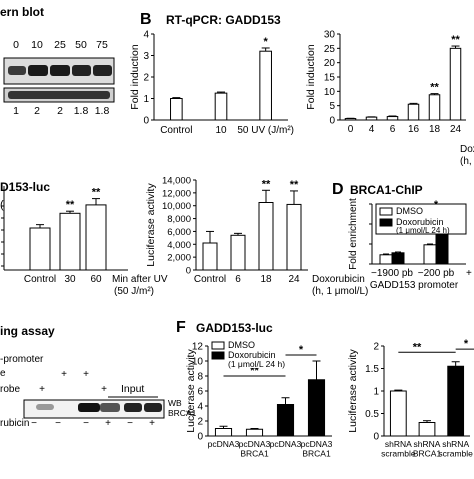 The image size is (474, 479). What do you see at coordinates (252, 355) in the screenshot?
I see `legend-label: Doxorubicin` at bounding box center [252, 355].